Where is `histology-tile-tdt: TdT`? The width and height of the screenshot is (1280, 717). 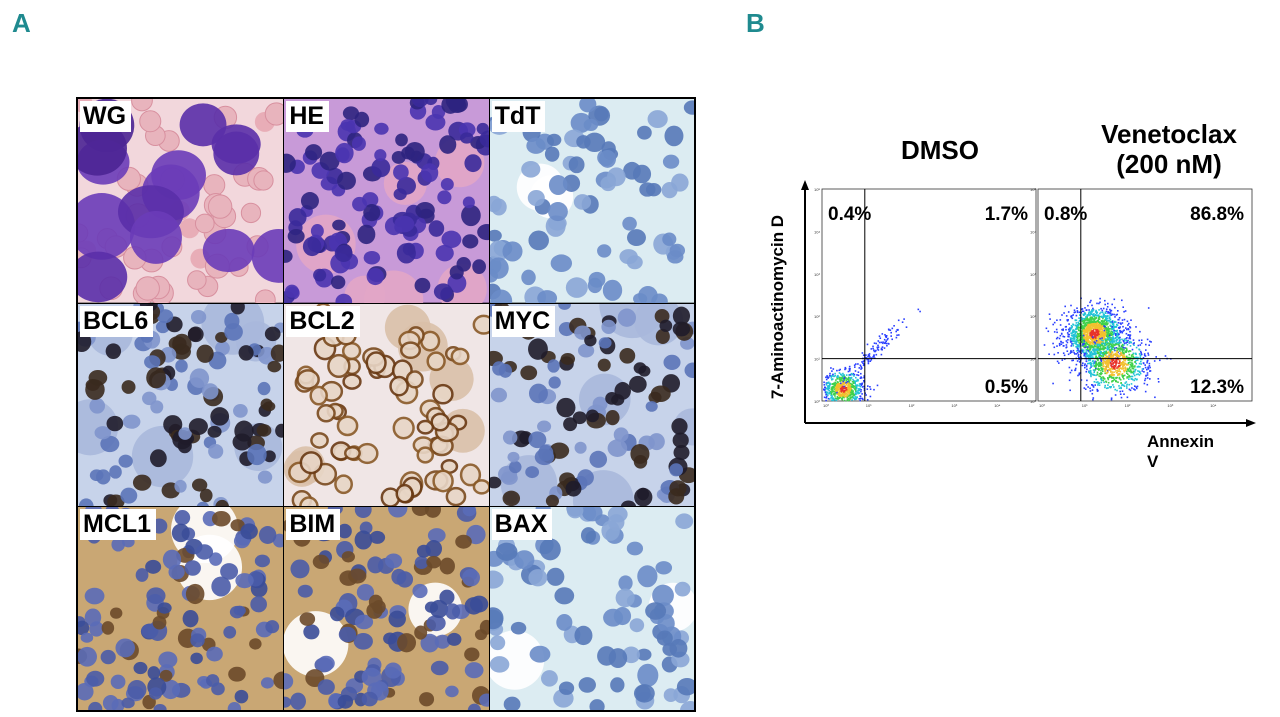 histology-tile-tdt: TdT is located at coordinates (591, 201).